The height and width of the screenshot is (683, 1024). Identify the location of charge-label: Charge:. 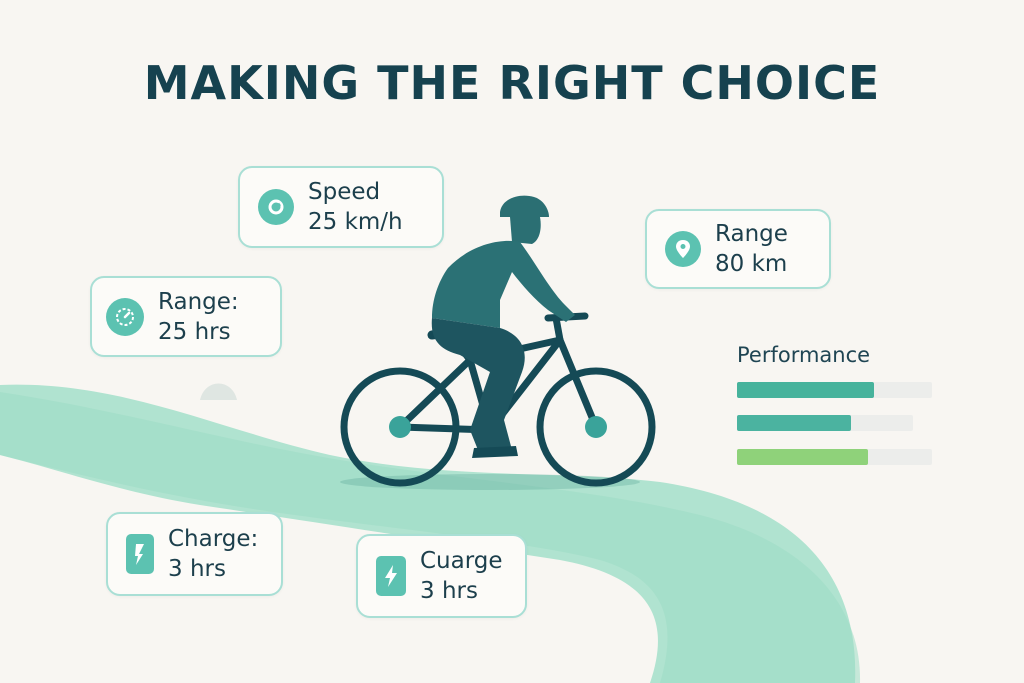
(213, 539).